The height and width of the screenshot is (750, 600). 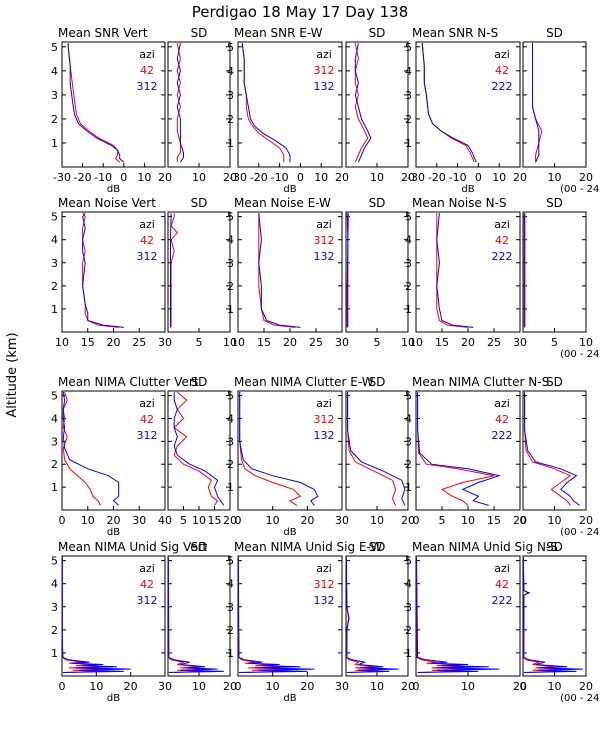 I want to click on panel-title: Mean NIMA Unid Sig N-S, so click(x=485, y=547).